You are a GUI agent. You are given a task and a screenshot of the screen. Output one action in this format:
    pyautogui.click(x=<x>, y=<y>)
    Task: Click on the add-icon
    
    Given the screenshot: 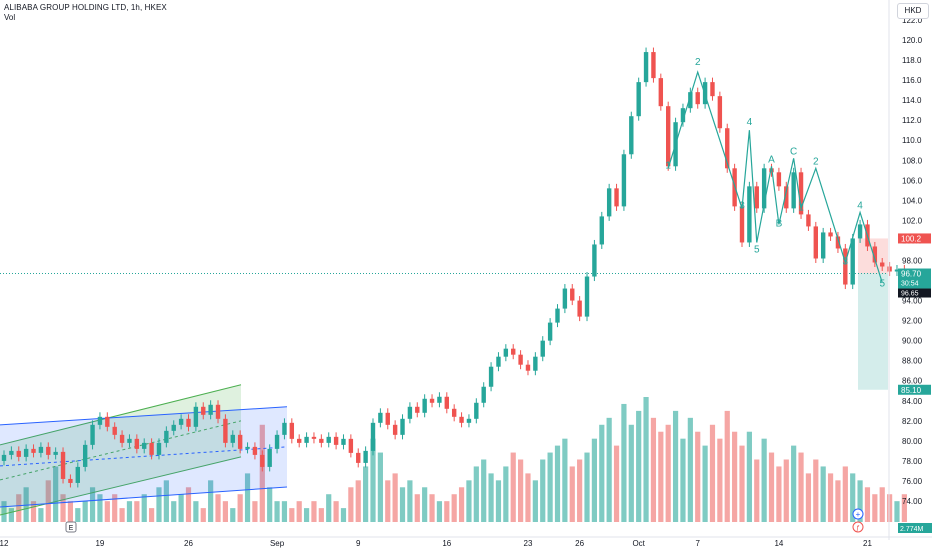 What is the action you would take?
    pyautogui.click(x=858, y=514)
    